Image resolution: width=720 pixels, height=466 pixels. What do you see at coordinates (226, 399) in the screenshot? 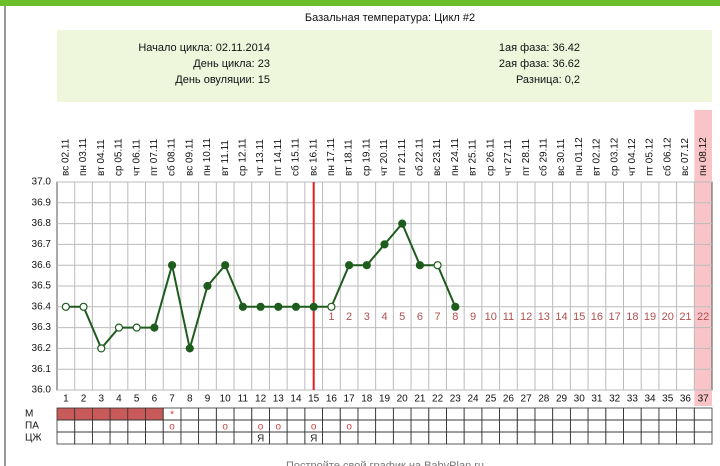
I see `x-tick-label: 10` at bounding box center [226, 399].